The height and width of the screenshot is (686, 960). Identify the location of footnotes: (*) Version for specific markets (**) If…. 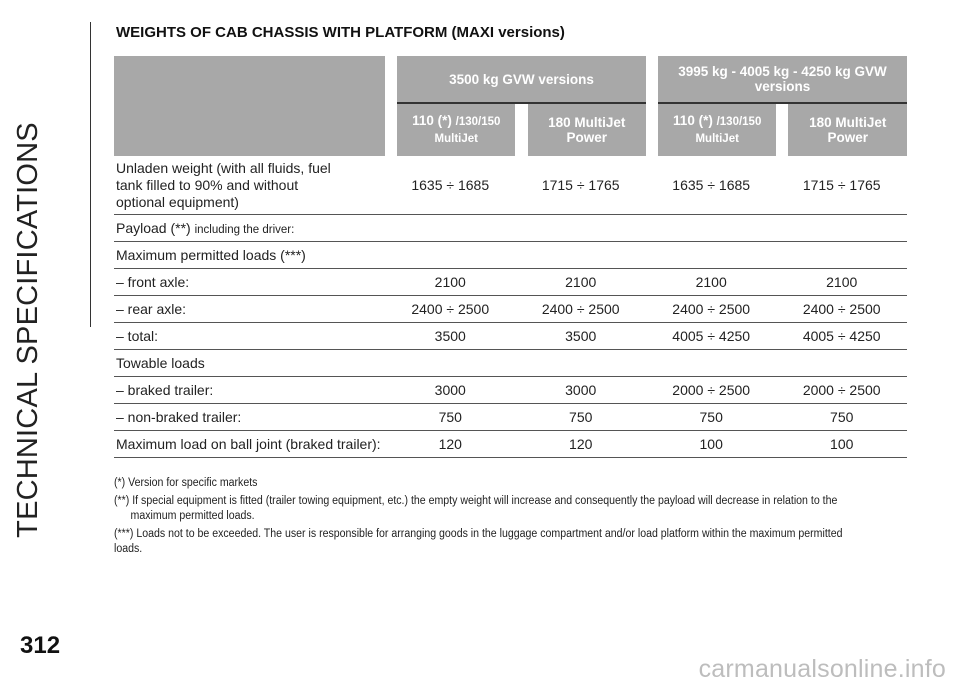
(482, 518).